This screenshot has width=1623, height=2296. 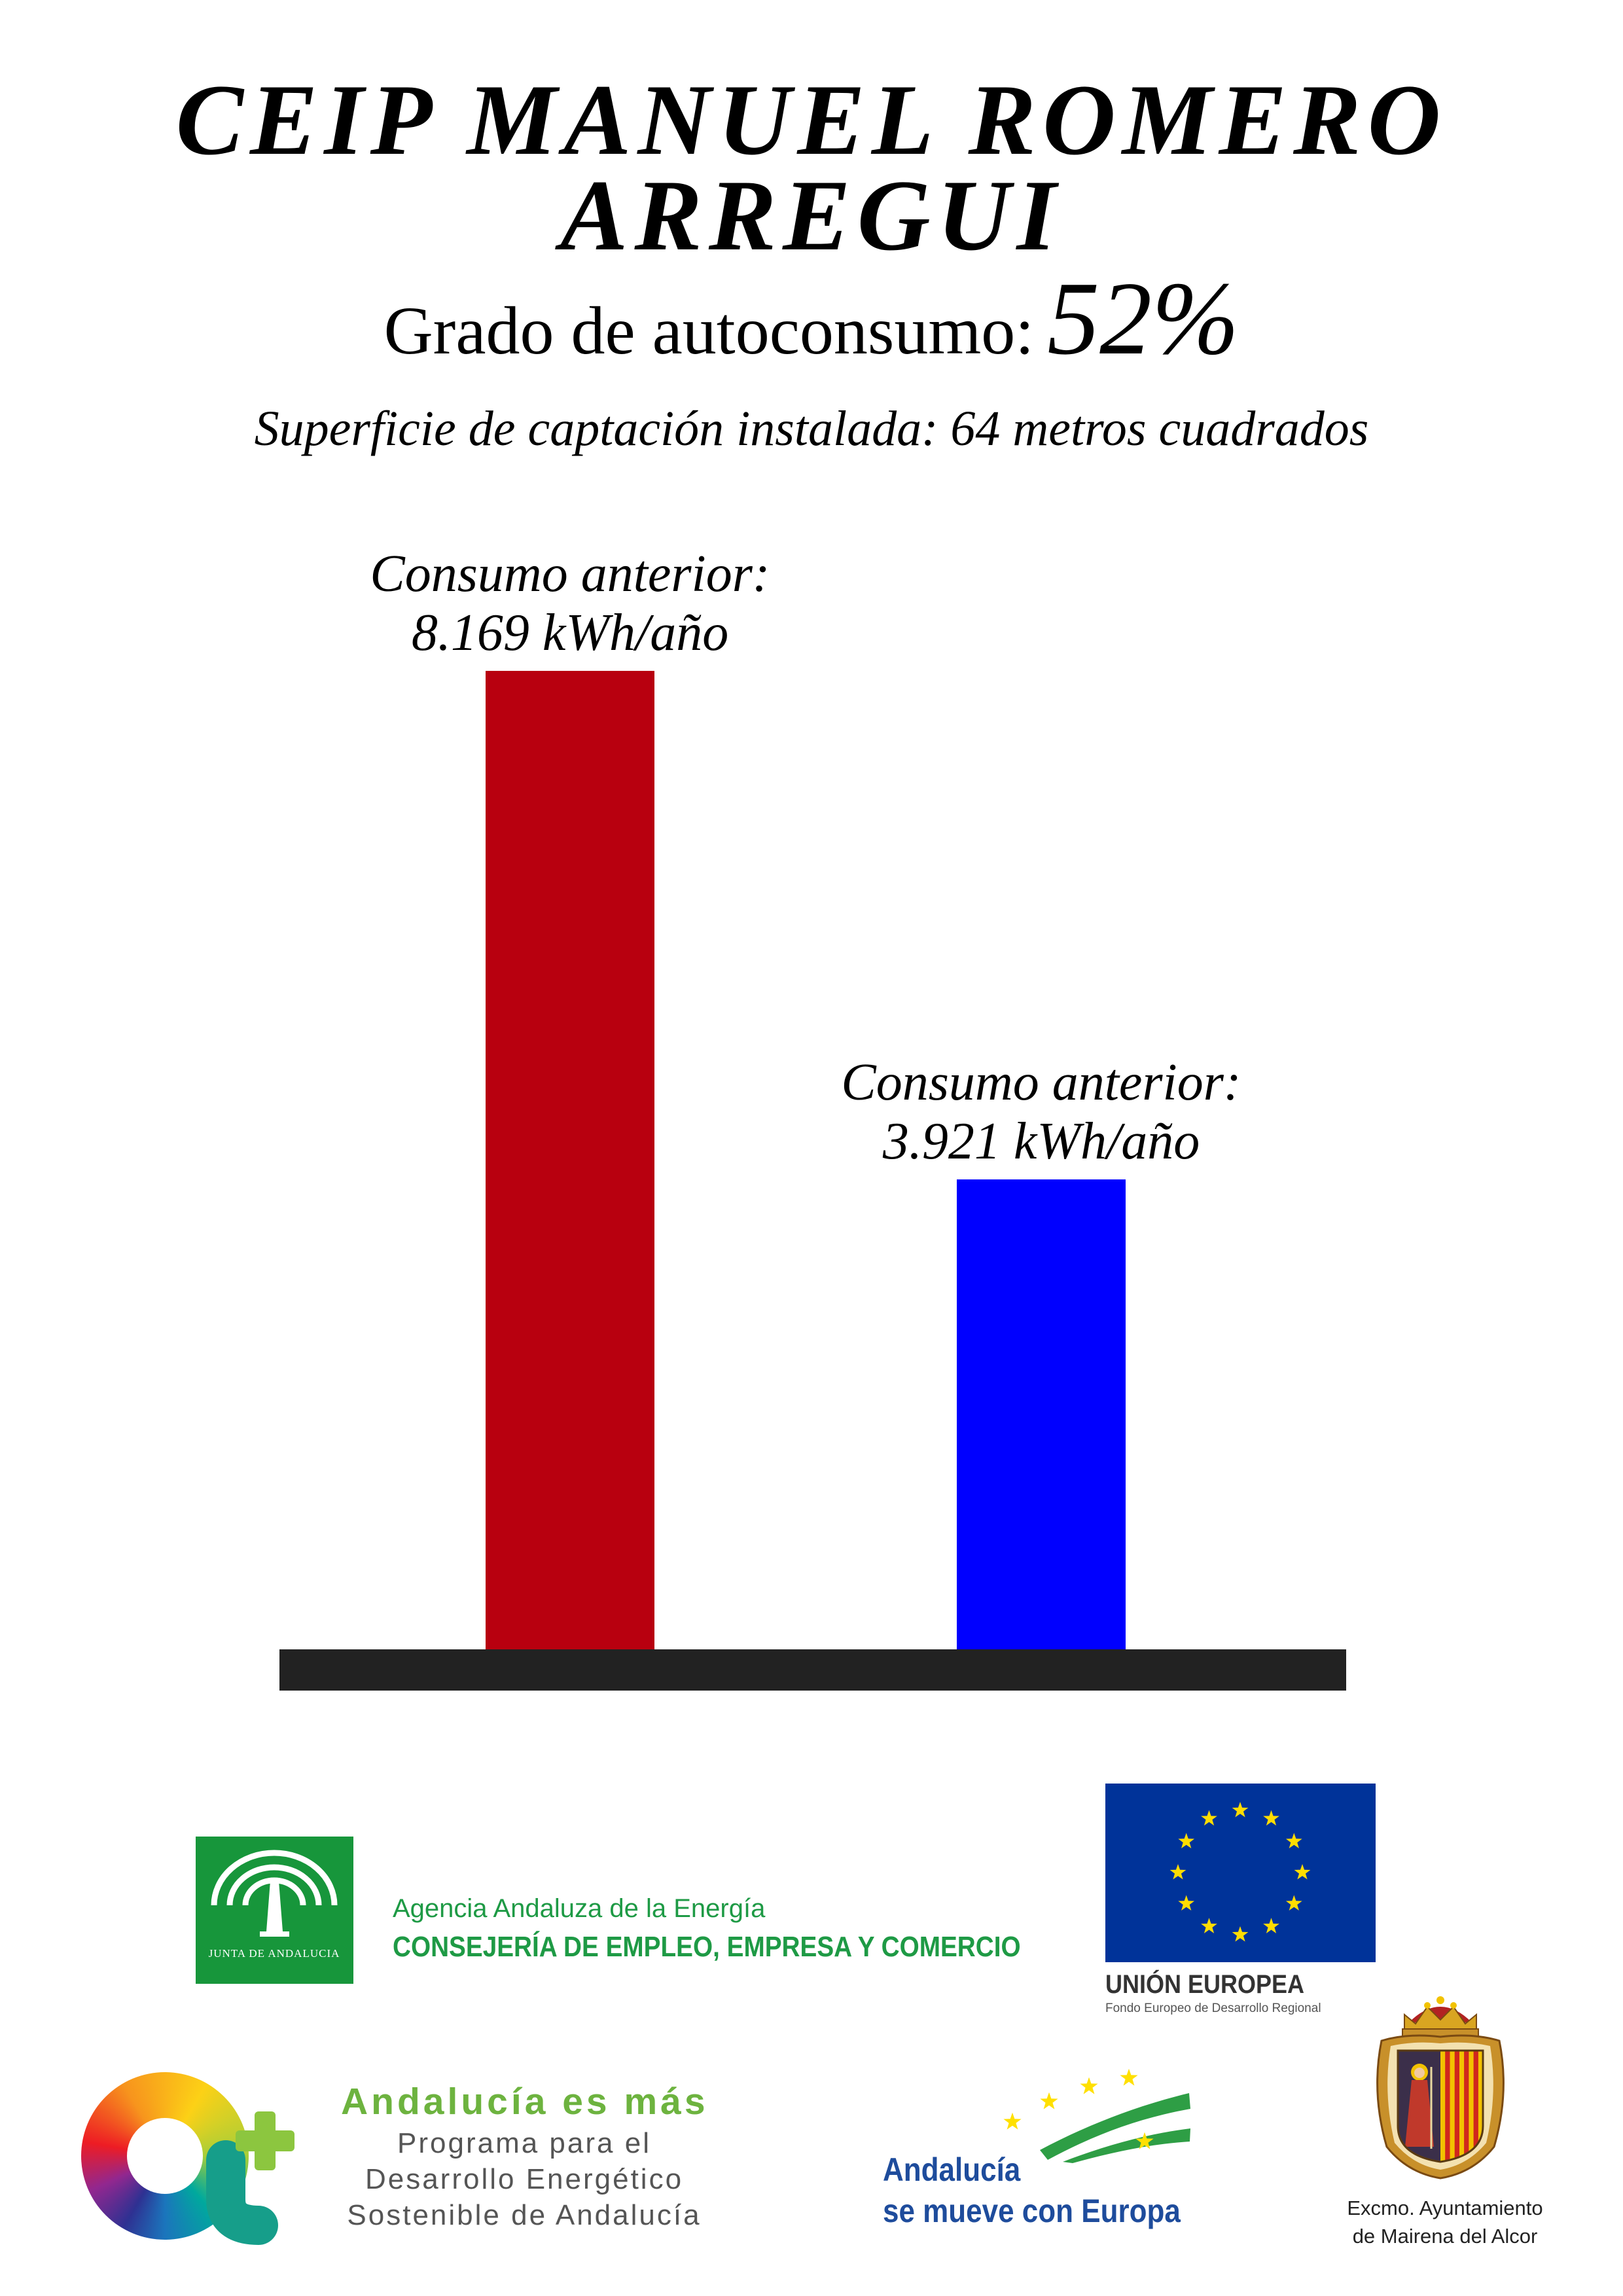 What do you see at coordinates (1041, 1142) in the screenshot?
I see `bar-label-value: 3.921 kWh/año` at bounding box center [1041, 1142].